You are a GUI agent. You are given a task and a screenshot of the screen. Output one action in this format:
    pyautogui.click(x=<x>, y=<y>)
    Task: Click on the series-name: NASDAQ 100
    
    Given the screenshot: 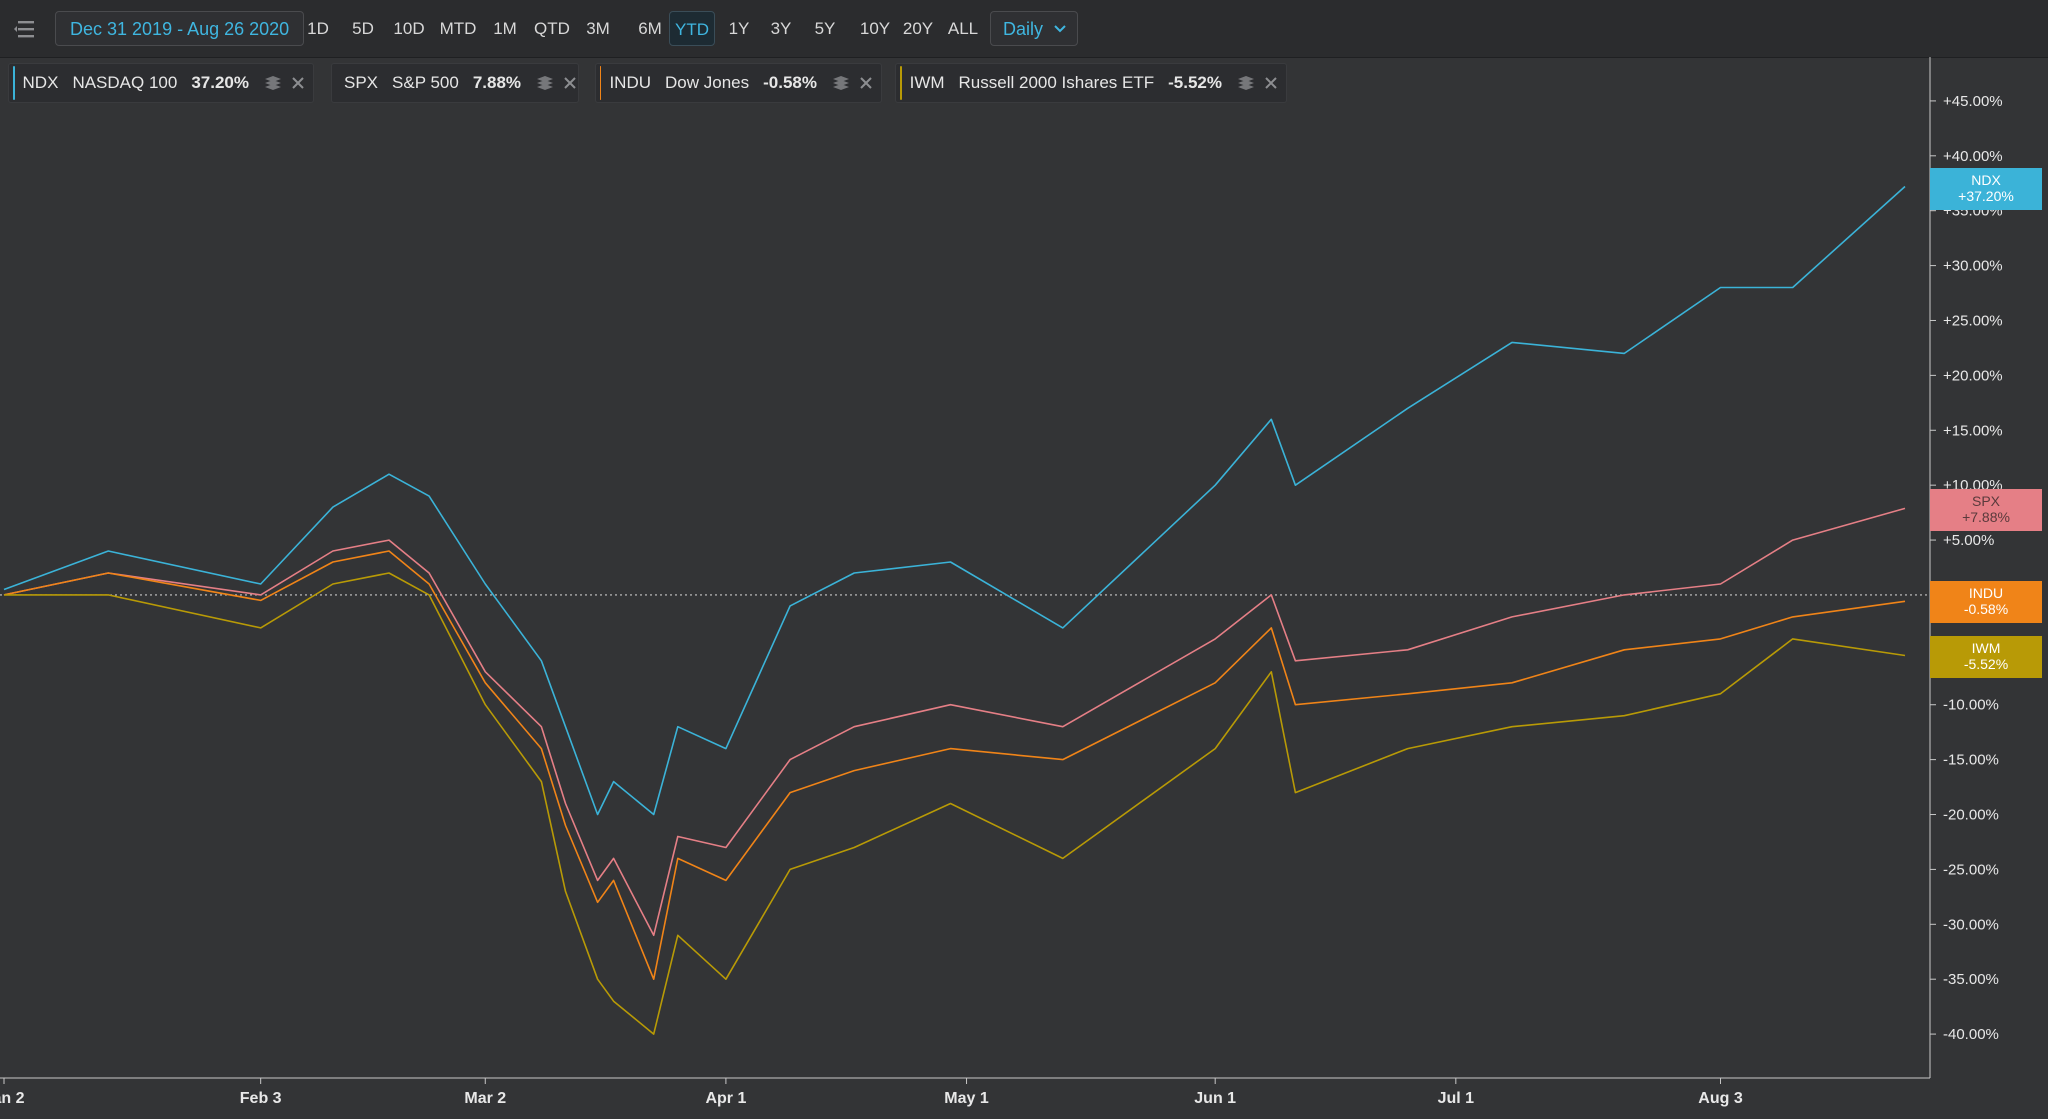 What is the action you would take?
    pyautogui.click(x=125, y=82)
    